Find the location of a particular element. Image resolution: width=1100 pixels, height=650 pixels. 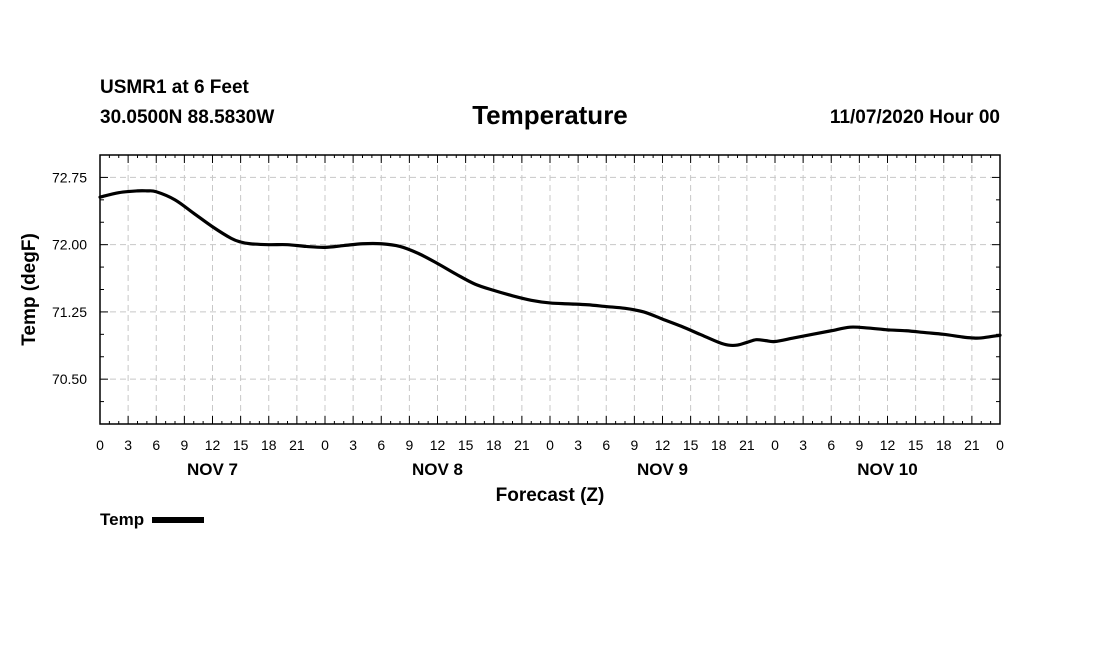

y-tick-label: 72.75 is located at coordinates (69, 177).